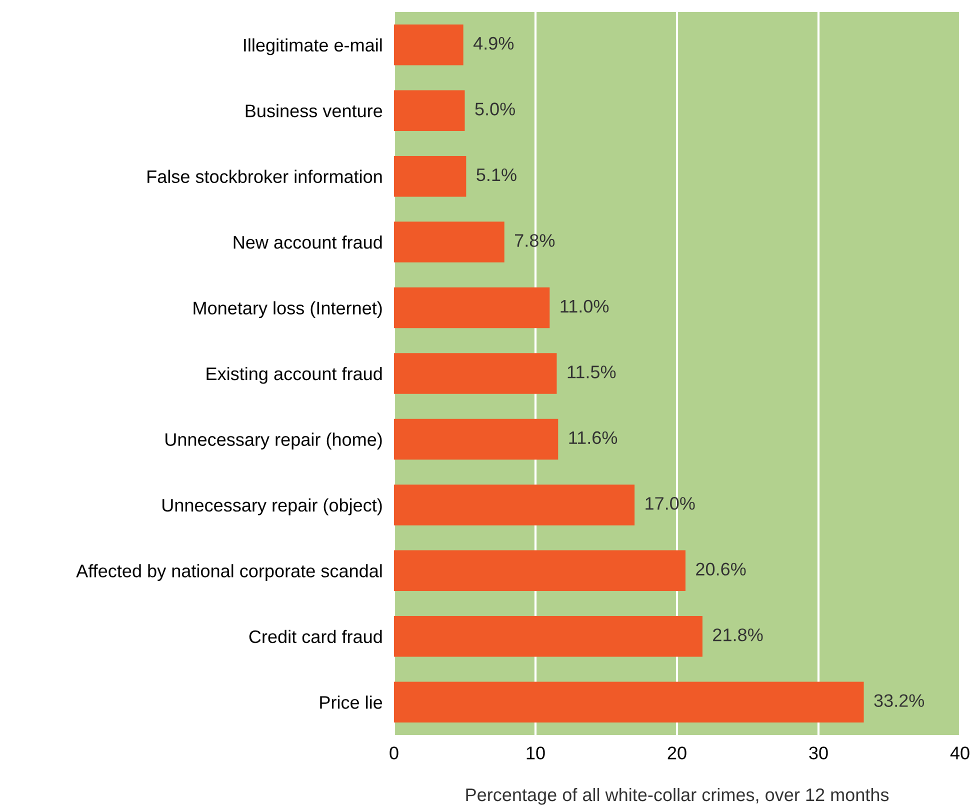 The height and width of the screenshot is (808, 975). What do you see at coordinates (313, 47) in the screenshot?
I see `y-tick-label: Illegitimate e-mail` at bounding box center [313, 47].